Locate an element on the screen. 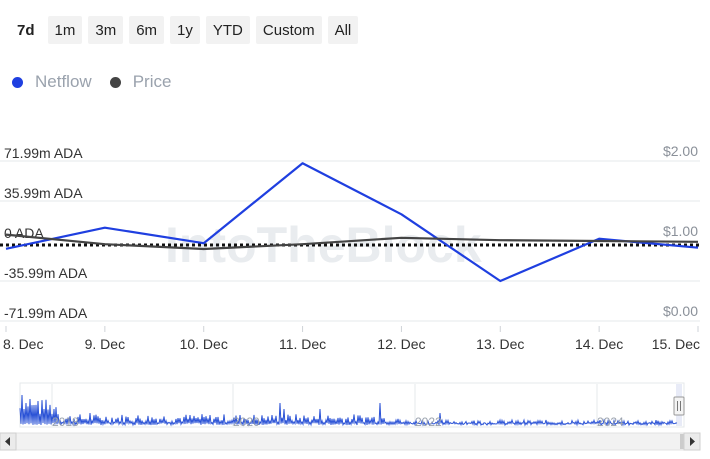  navigator: 2018 2020 2022 2024 is located at coordinates (352, 405).